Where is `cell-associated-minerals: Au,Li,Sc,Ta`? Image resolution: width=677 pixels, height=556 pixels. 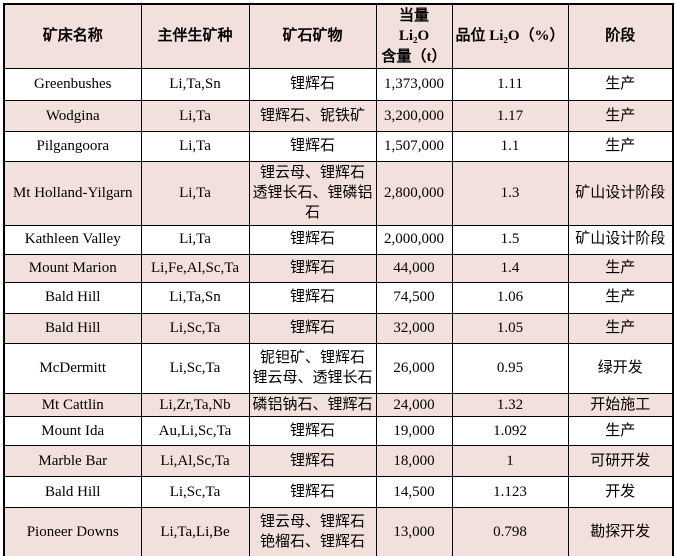 cell-associated-minerals: Au,Li,Sc,Ta is located at coordinates (195, 430).